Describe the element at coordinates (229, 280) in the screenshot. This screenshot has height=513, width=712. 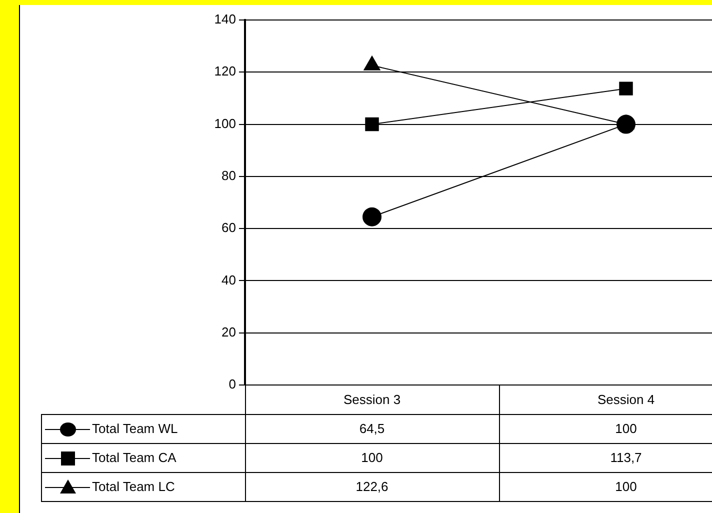
I see `y-tick-label: 40` at that location.